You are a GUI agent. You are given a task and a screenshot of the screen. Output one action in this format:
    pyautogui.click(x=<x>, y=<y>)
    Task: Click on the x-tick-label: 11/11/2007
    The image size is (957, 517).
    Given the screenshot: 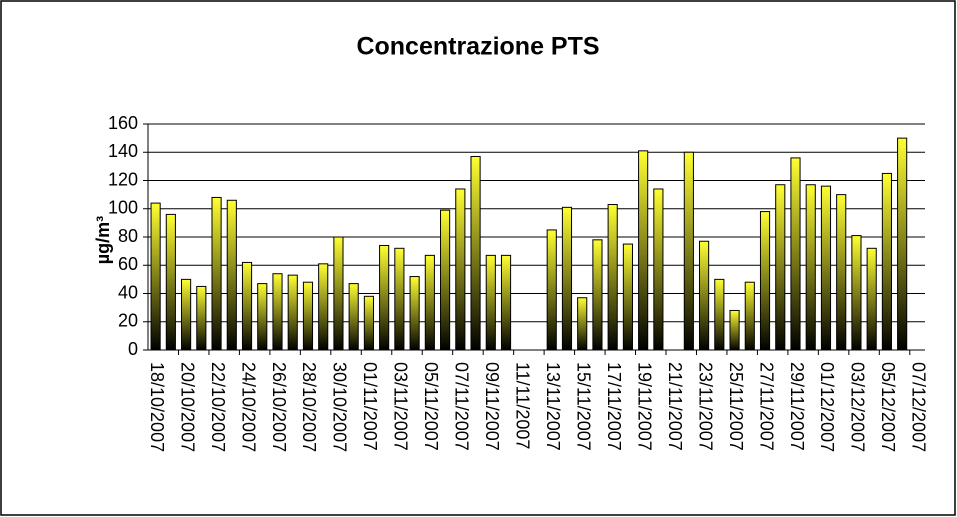 What is the action you would take?
    pyautogui.click(x=523, y=405)
    